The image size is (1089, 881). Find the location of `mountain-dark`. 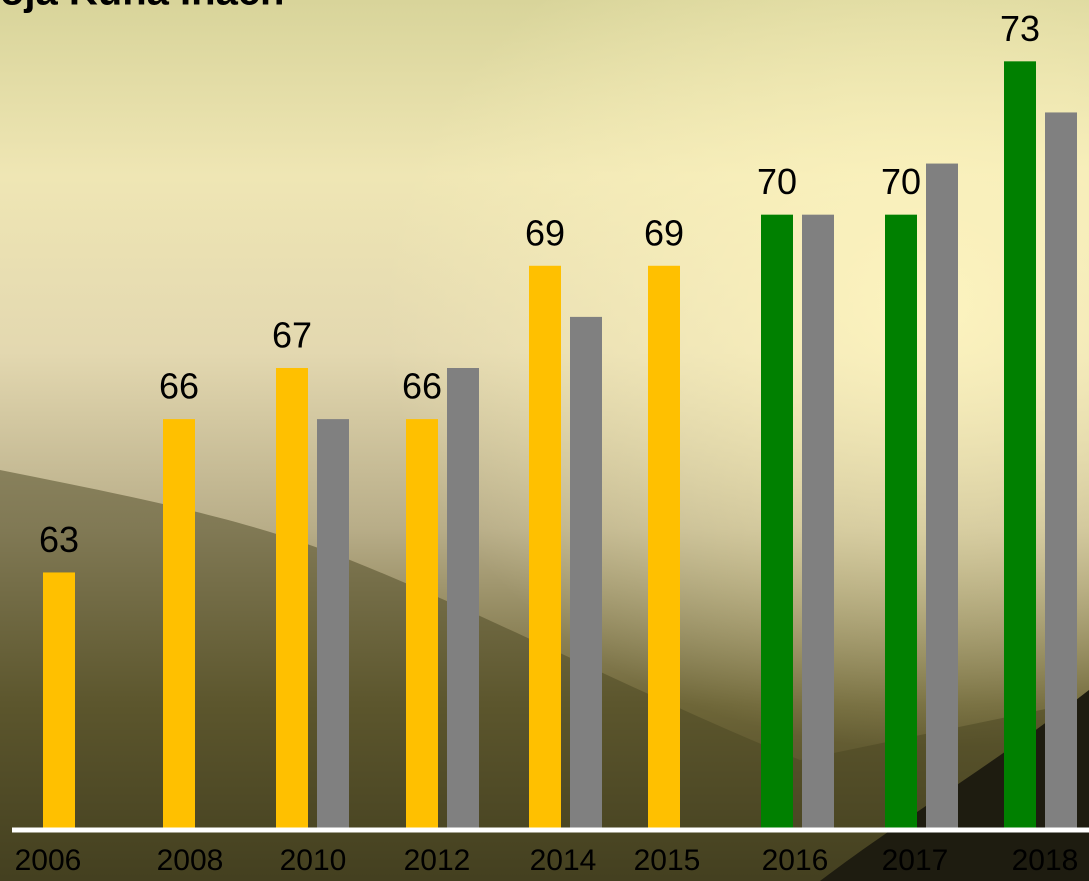

mountain-dark is located at coordinates (954, 785).